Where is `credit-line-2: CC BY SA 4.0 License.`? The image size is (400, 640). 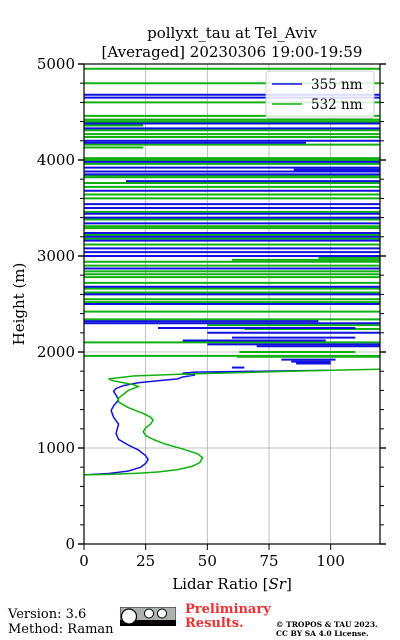
credit-line-2: CC BY SA 4.0 License. is located at coordinates (322, 633).